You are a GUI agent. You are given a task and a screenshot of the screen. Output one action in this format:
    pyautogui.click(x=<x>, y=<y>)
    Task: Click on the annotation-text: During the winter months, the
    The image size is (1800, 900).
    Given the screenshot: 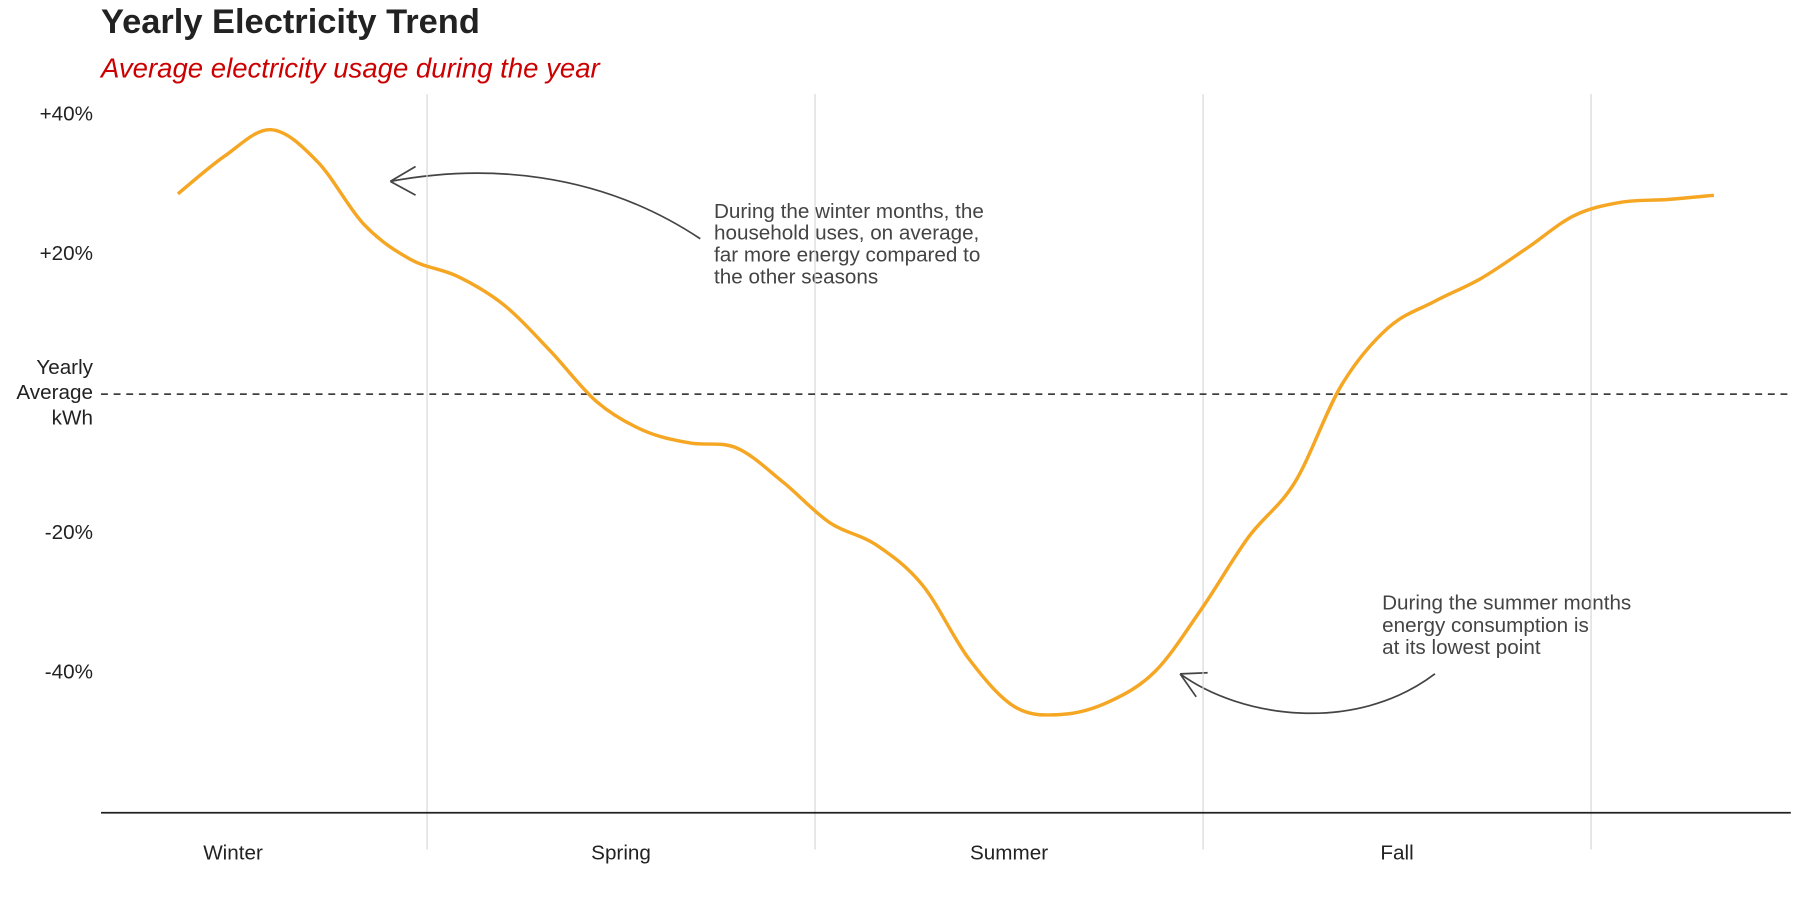 What is the action you would take?
    pyautogui.click(x=849, y=211)
    